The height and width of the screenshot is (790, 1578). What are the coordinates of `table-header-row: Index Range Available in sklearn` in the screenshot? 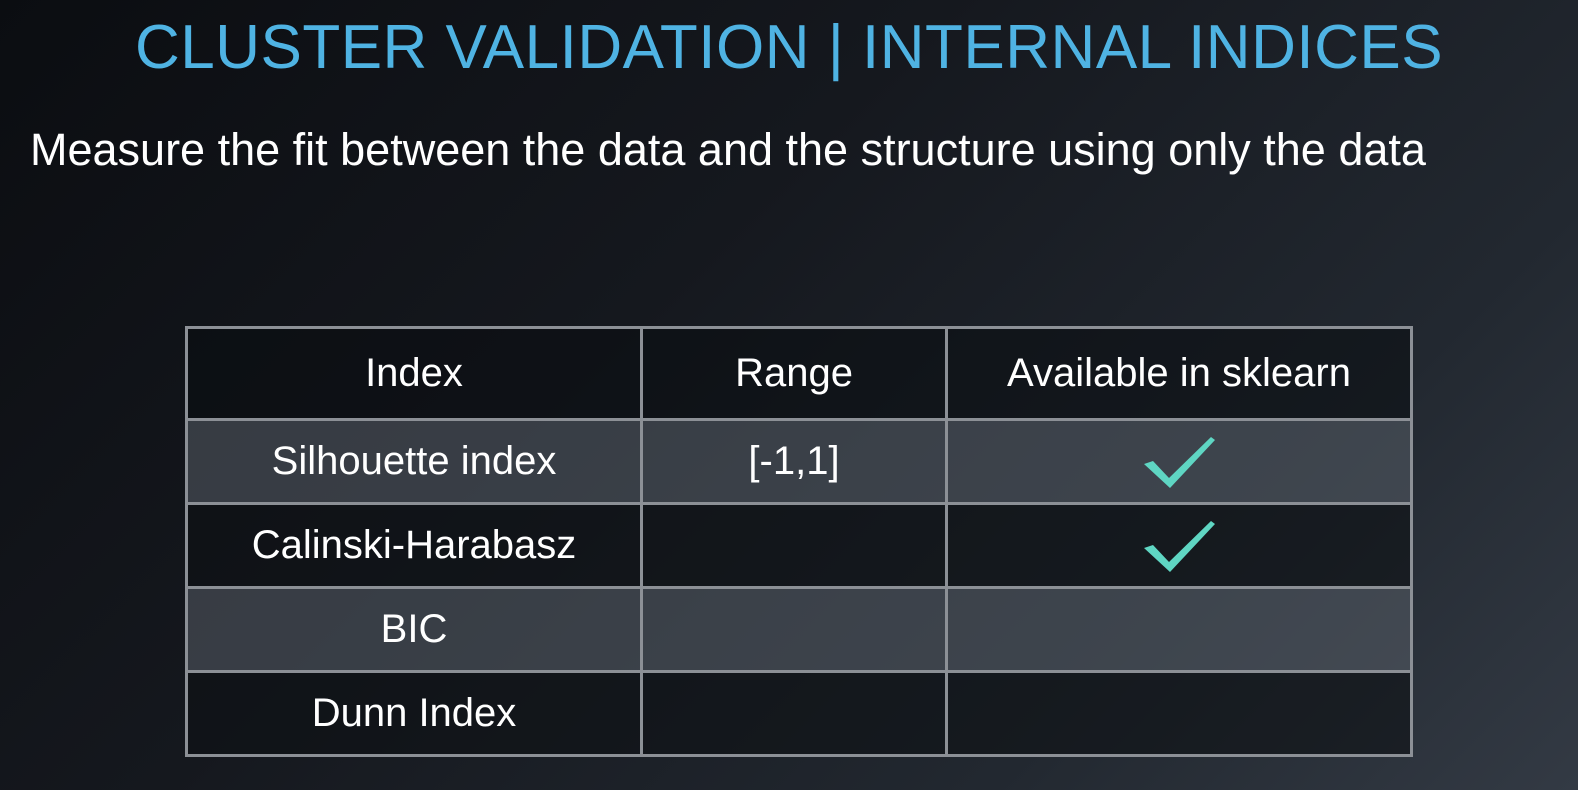 It's located at (799, 373).